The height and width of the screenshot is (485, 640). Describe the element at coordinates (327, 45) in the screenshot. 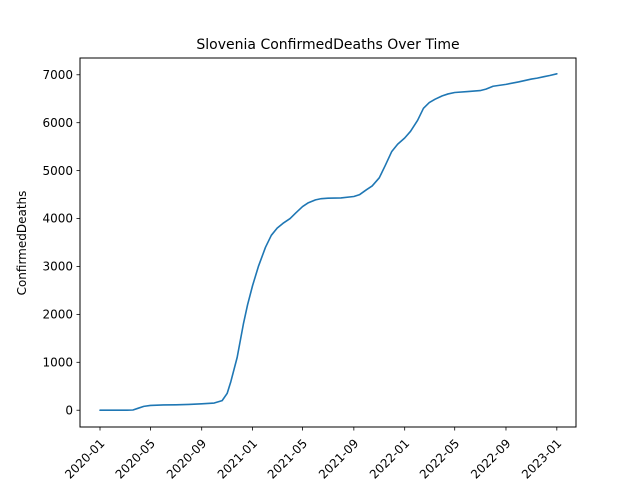

I see `chart-title: Slovenia ConfirmedDeaths Over Time` at that location.